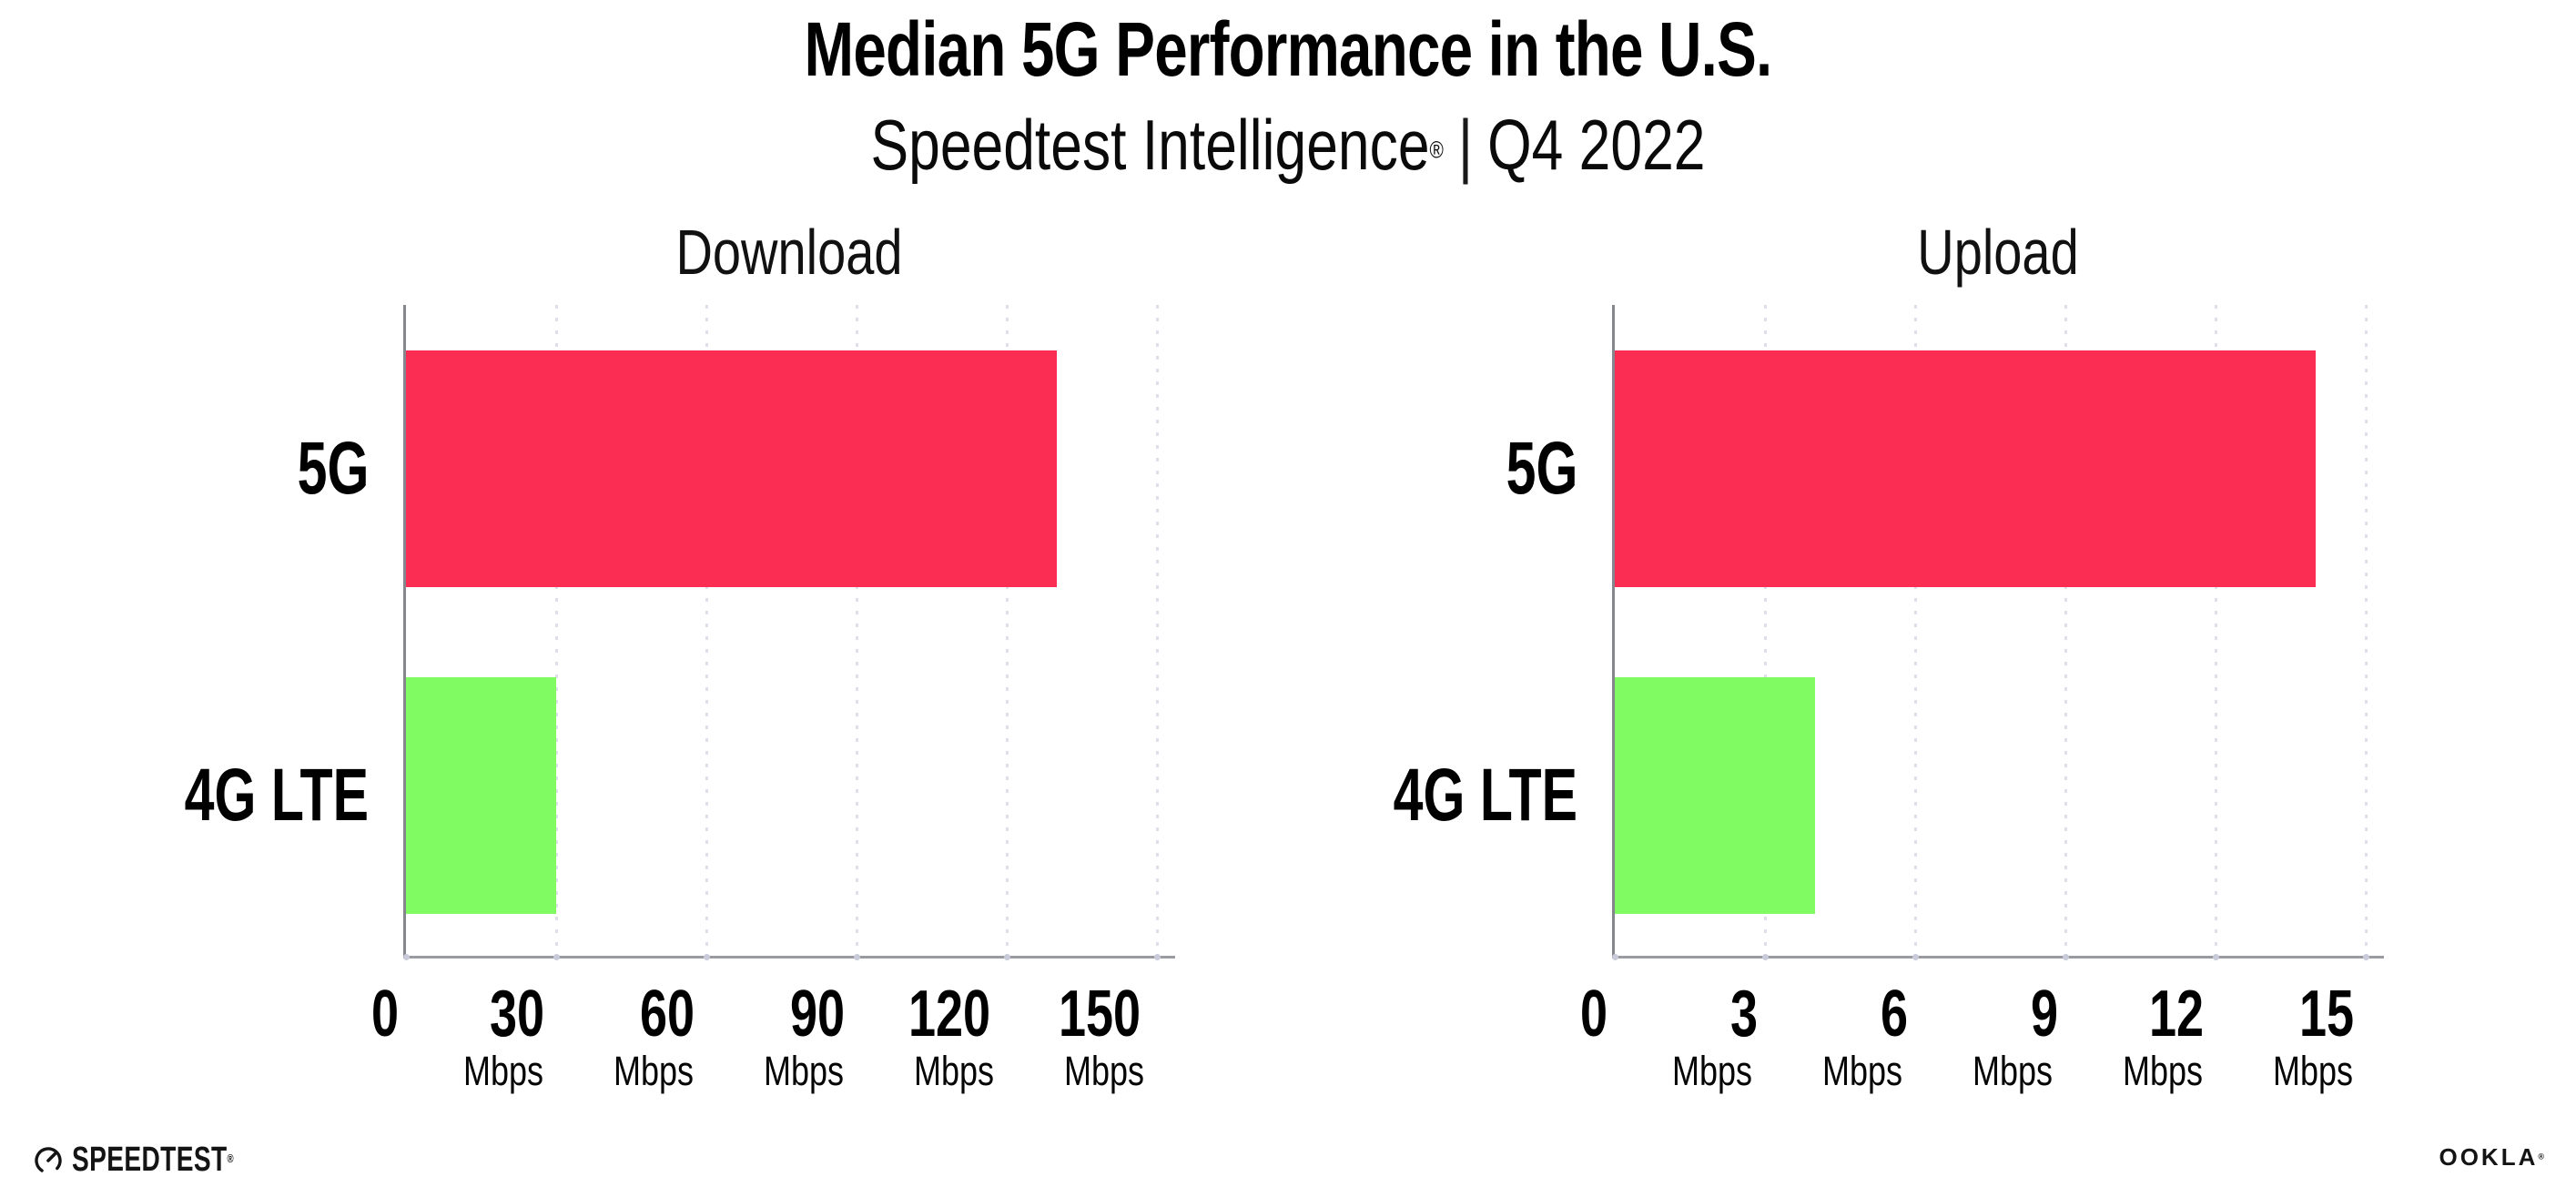  Describe the element at coordinates (2326, 1014) in the screenshot. I see `x-tick-number: 15` at that location.